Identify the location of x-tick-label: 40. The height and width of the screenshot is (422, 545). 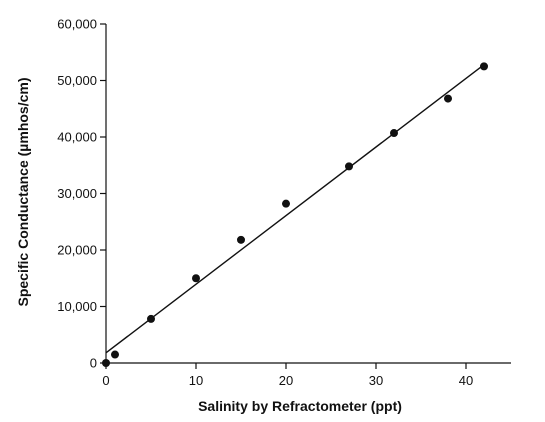
(466, 380).